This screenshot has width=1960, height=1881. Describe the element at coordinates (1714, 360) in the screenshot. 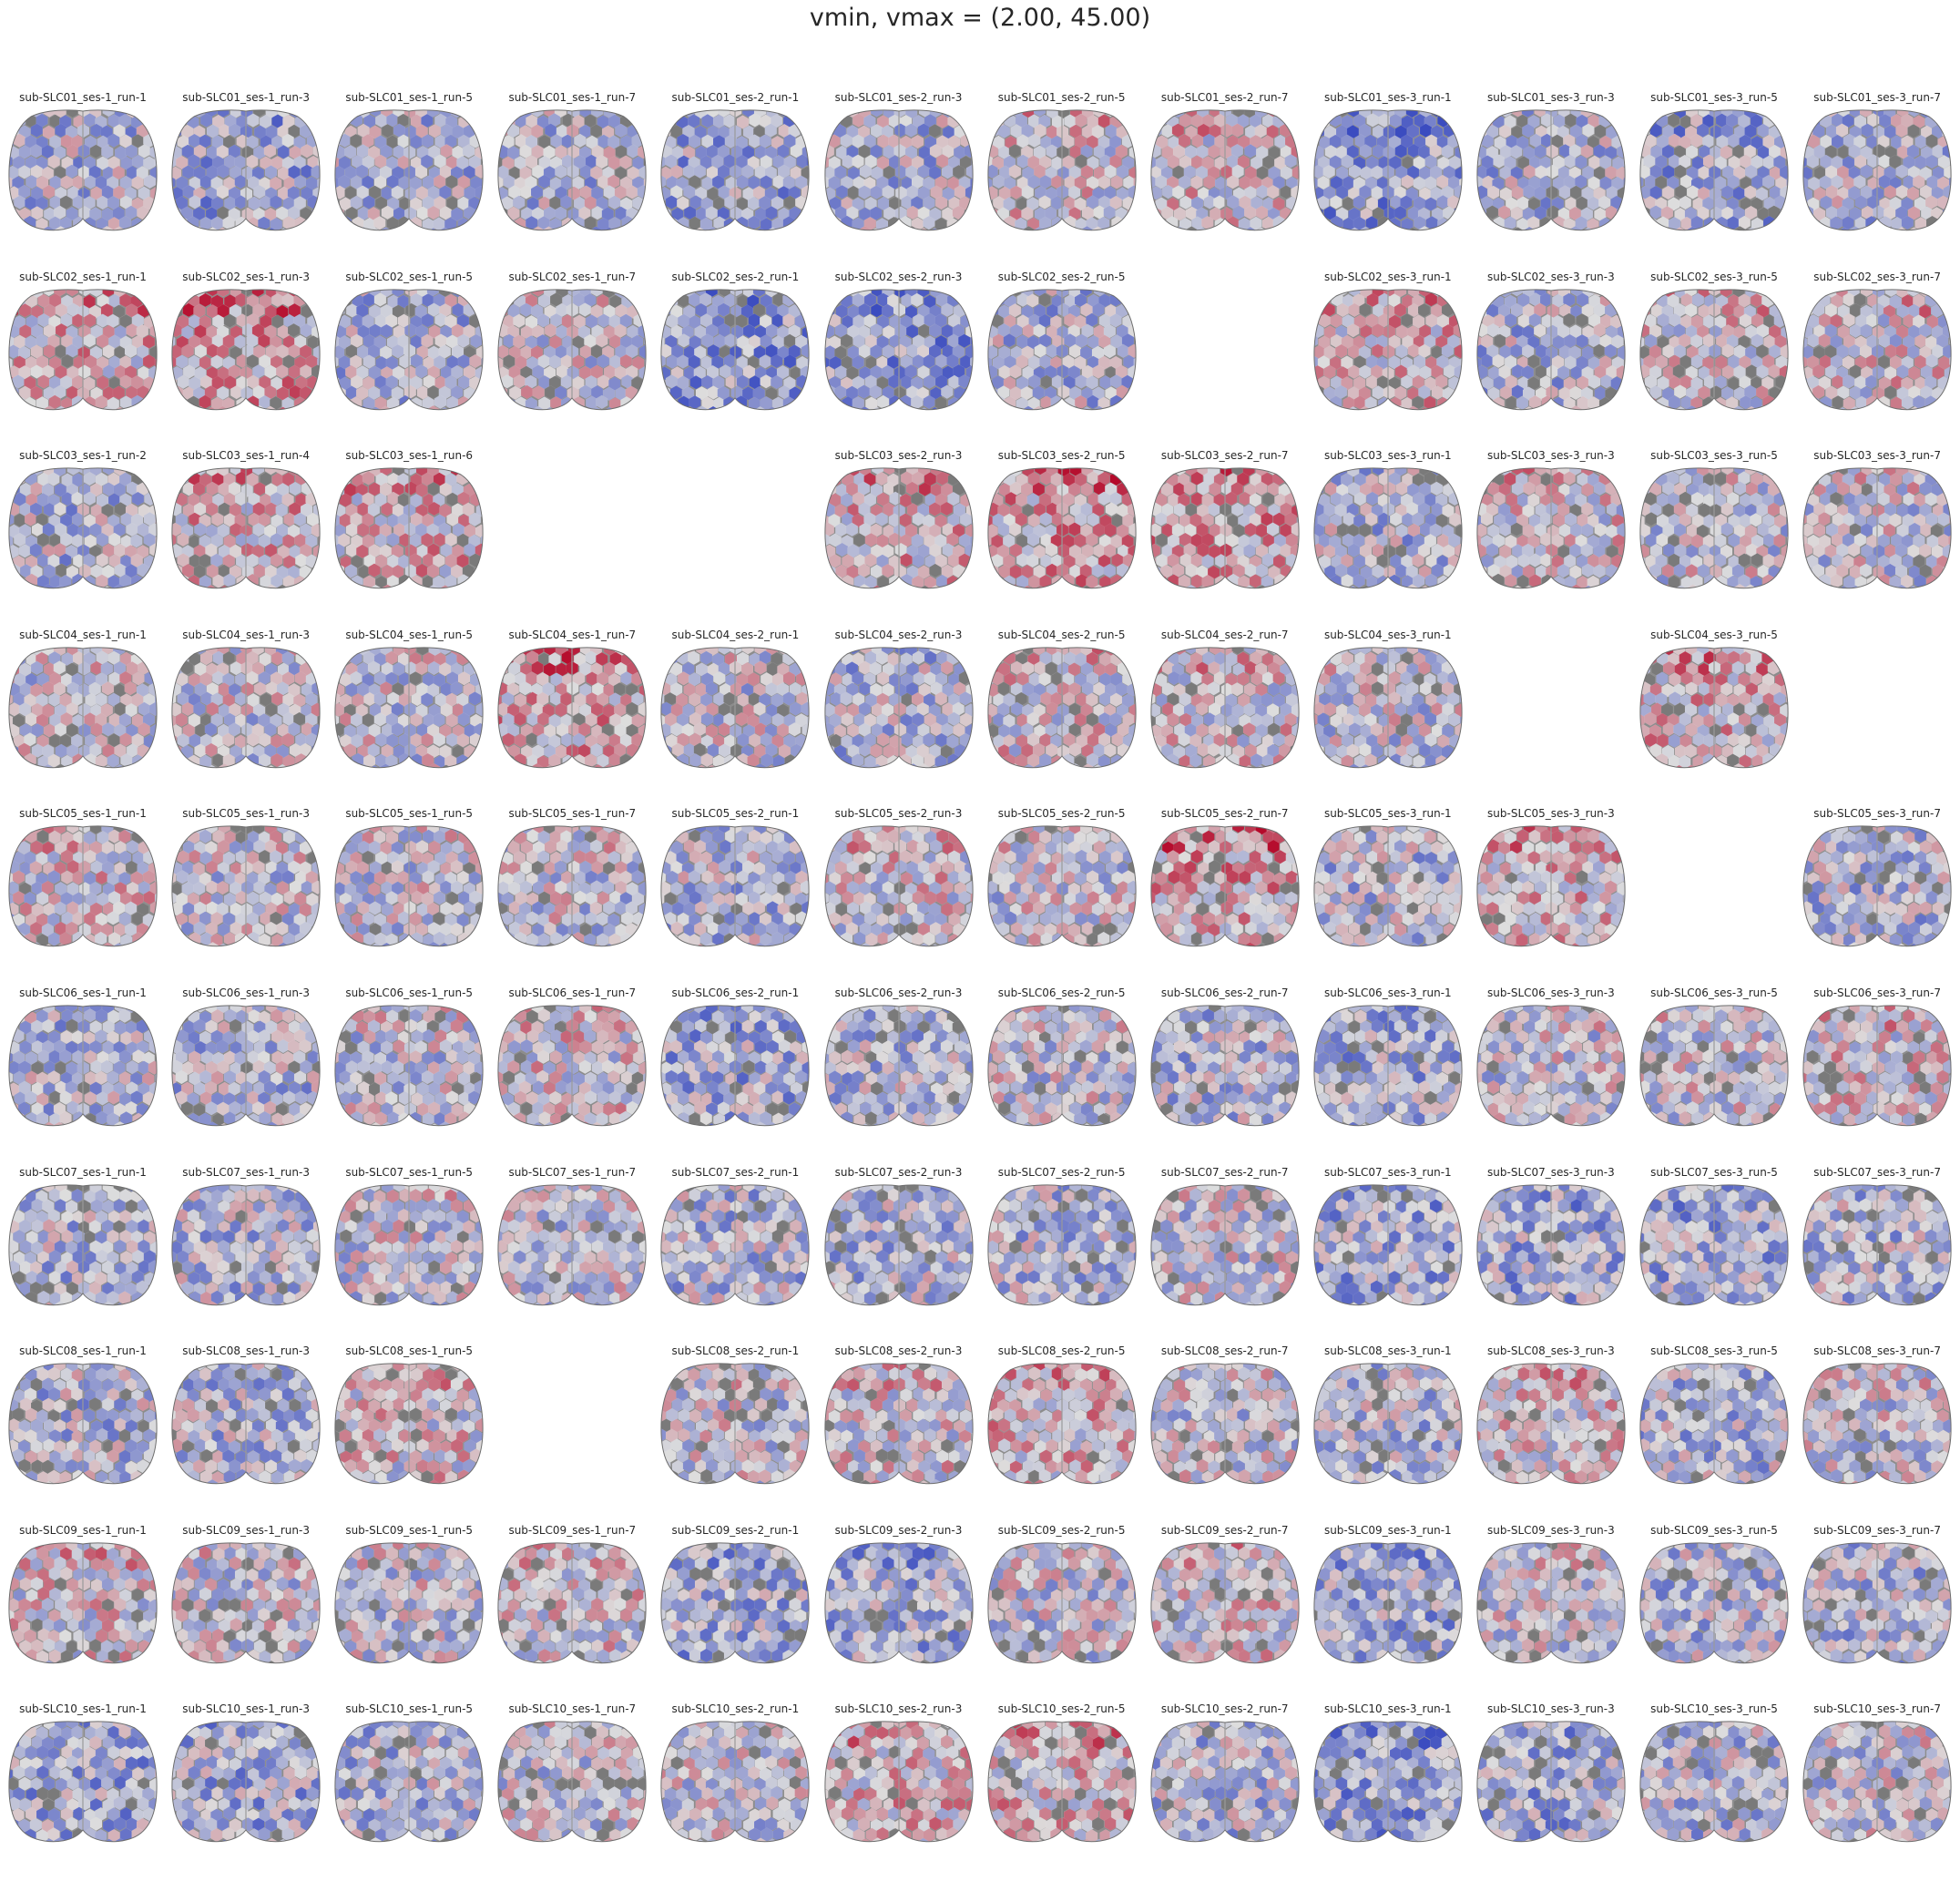

I see `brain-map-panel: sub-SLC02_ses-3_run-5` at that location.